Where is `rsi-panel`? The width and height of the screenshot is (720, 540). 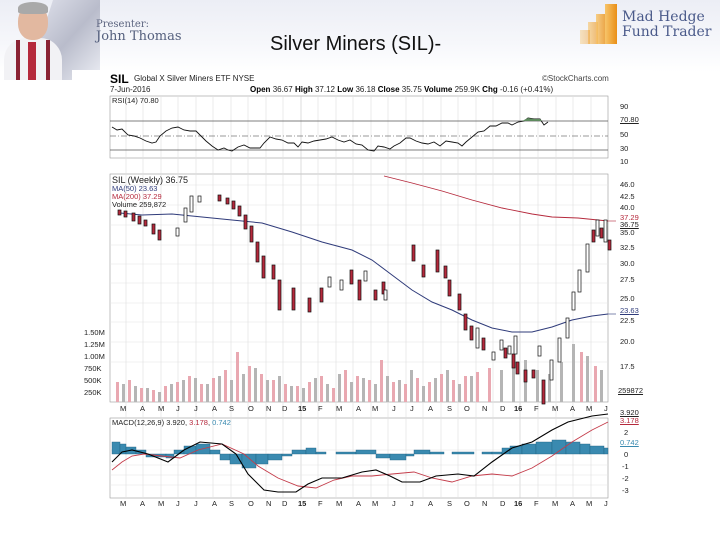
rsi-panel is located at coordinates (359, 127).